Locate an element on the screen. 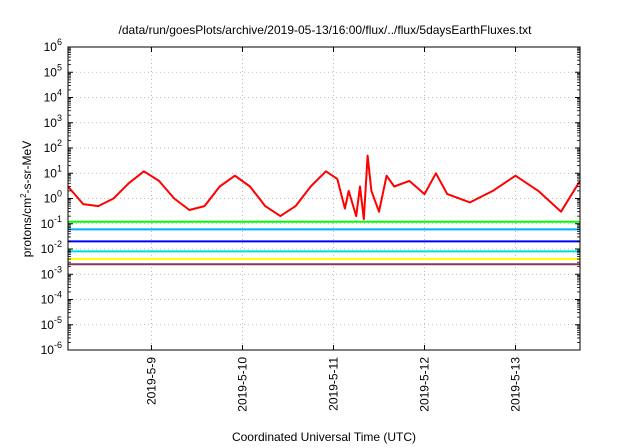 This screenshot has height=448, width=640. y-tick-label: 10⁴ is located at coordinates (53, 96).